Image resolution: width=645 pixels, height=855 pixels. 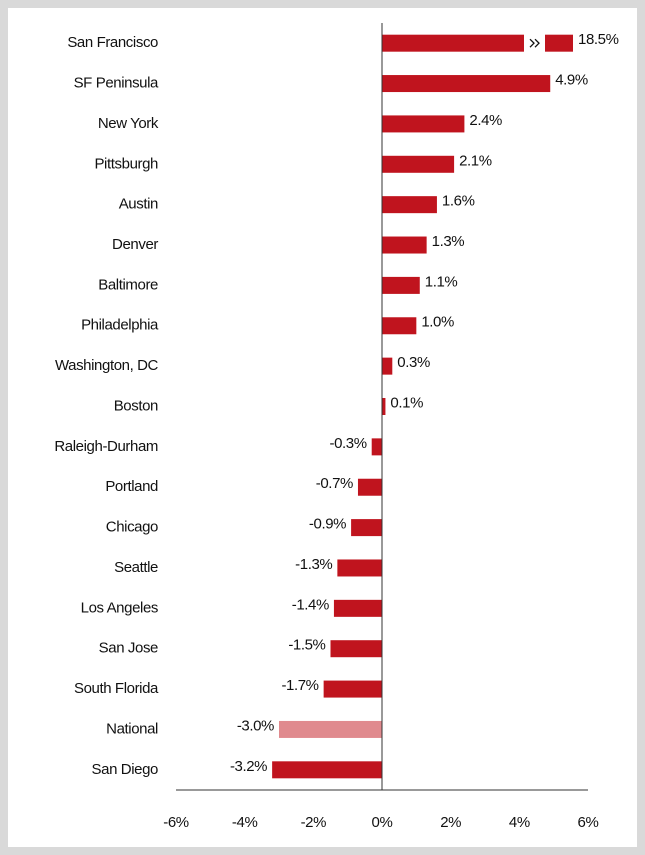 What do you see at coordinates (176, 822) in the screenshot?
I see `x-tick-label: -6%` at bounding box center [176, 822].